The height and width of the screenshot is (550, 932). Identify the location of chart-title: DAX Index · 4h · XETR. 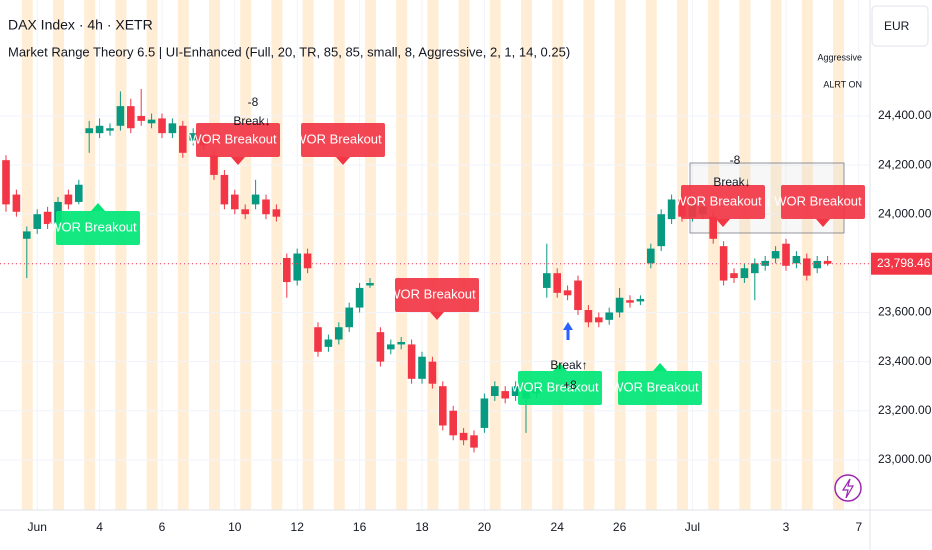
(80, 25).